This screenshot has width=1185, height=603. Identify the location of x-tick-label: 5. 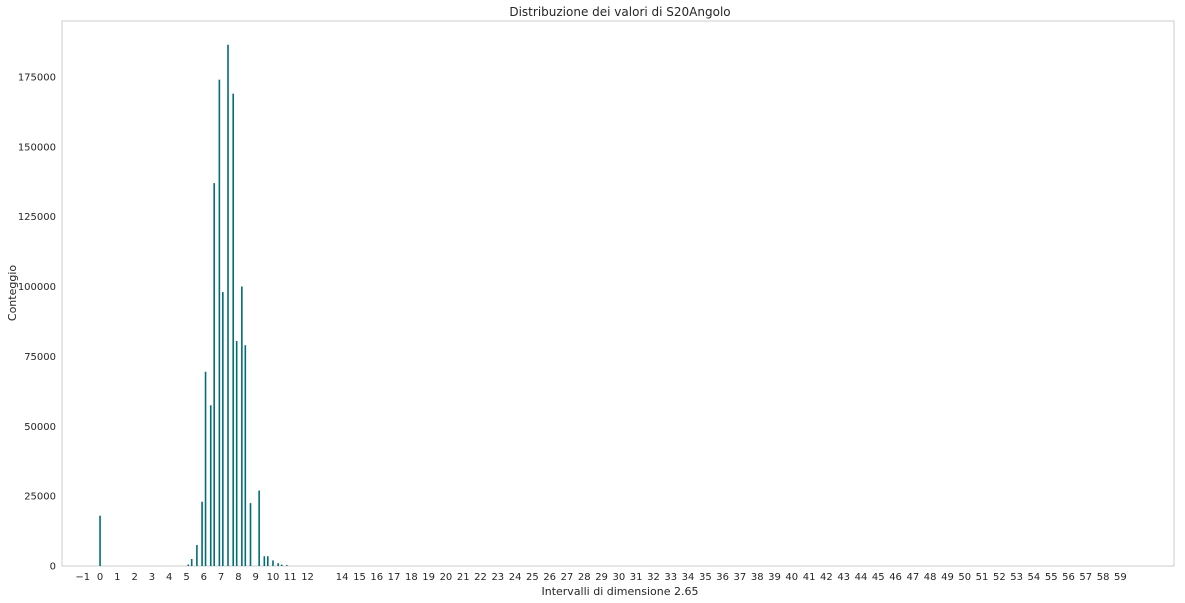
(186, 577).